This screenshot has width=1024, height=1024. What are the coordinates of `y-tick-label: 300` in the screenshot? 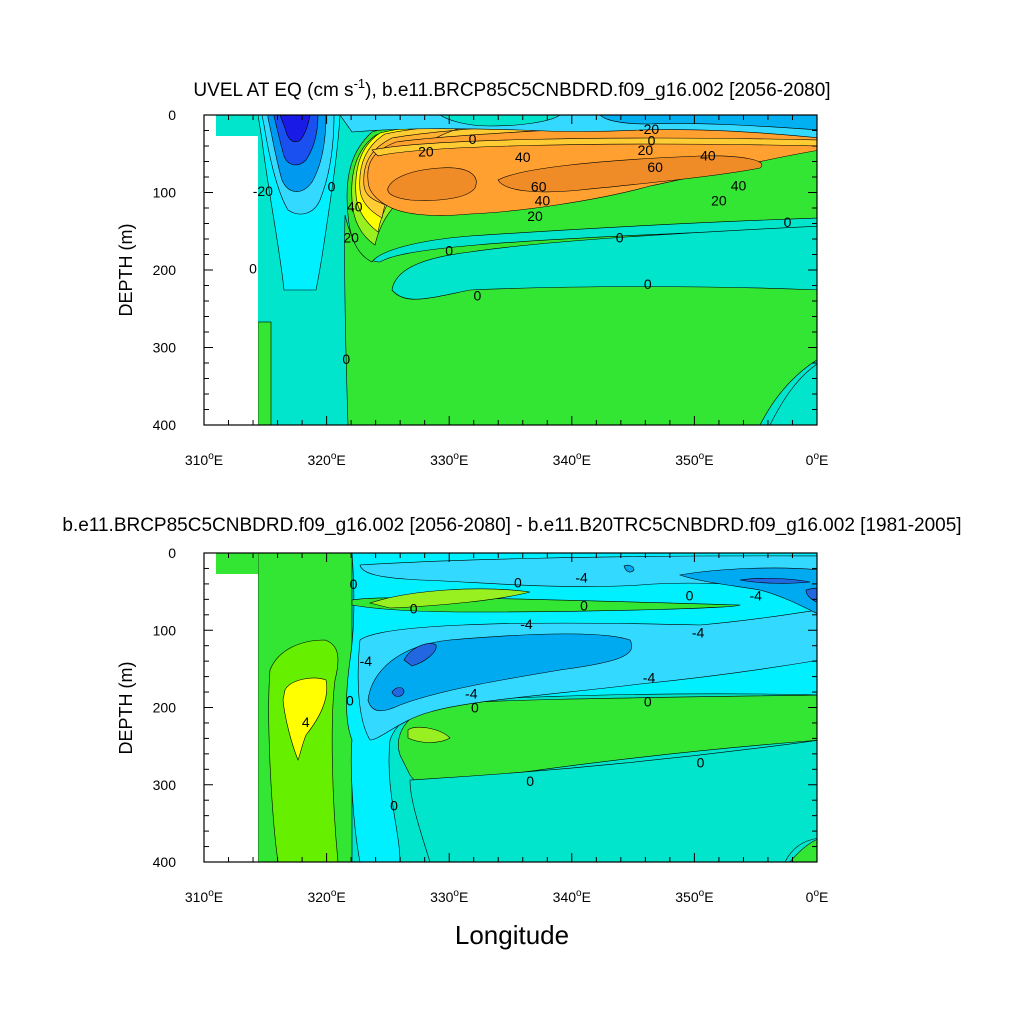 It's located at (165, 785).